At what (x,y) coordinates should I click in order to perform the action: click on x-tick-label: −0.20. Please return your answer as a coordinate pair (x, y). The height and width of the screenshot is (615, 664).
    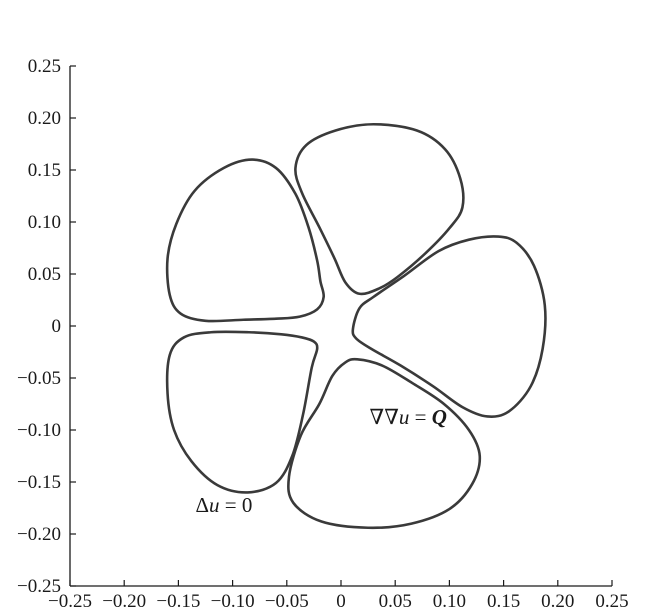
    Looking at the image, I should click on (124, 601).